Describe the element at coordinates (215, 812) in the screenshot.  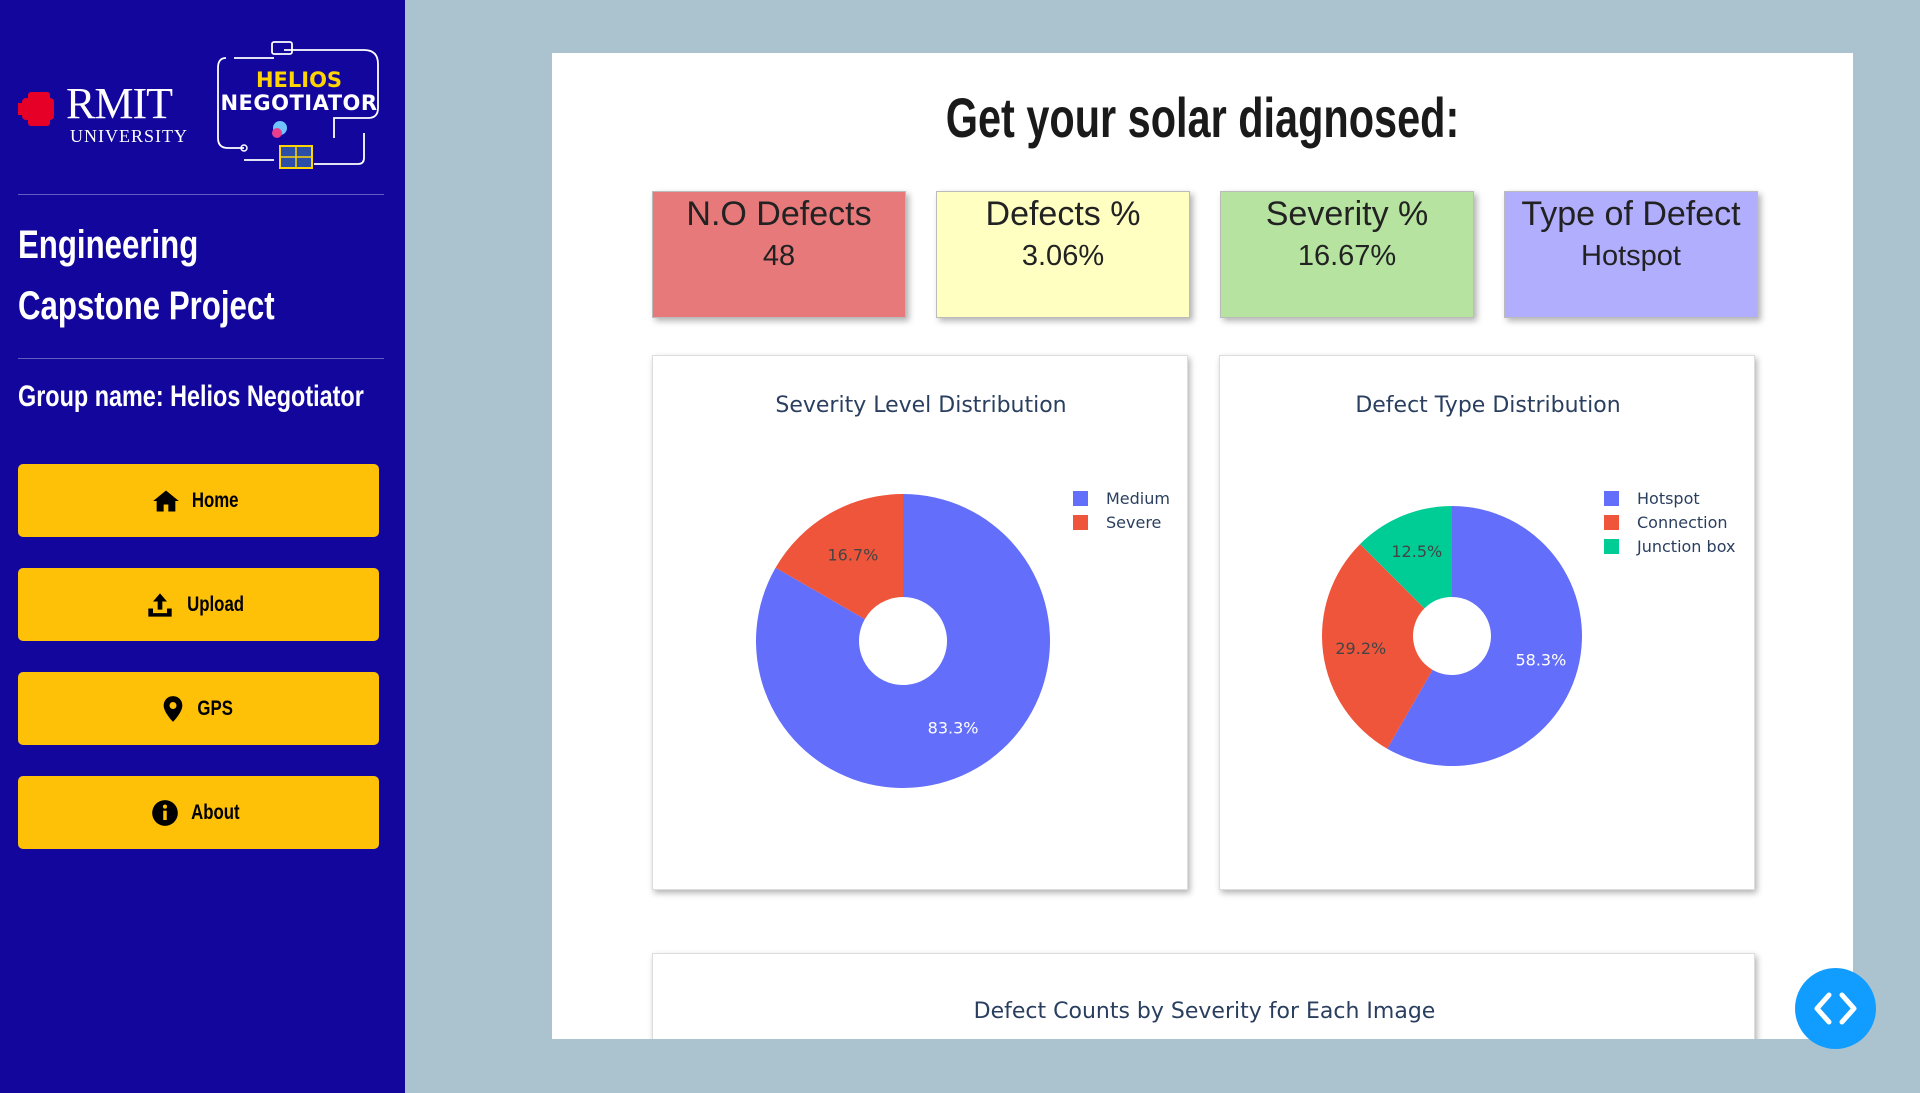
I see `about-button-label: About` at that location.